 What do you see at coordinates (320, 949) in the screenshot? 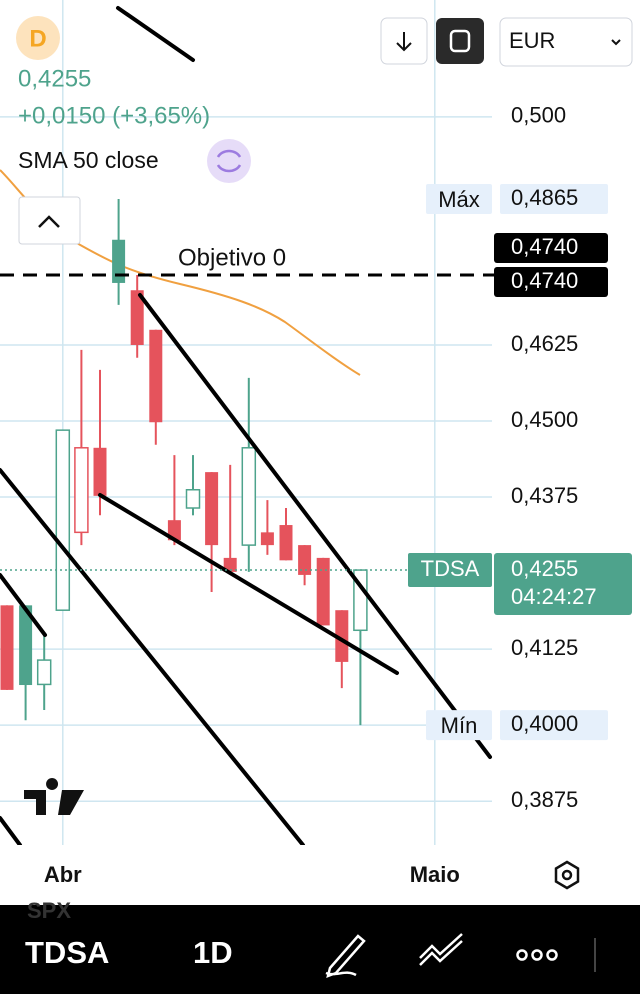
I see `toolbar` at bounding box center [320, 949].